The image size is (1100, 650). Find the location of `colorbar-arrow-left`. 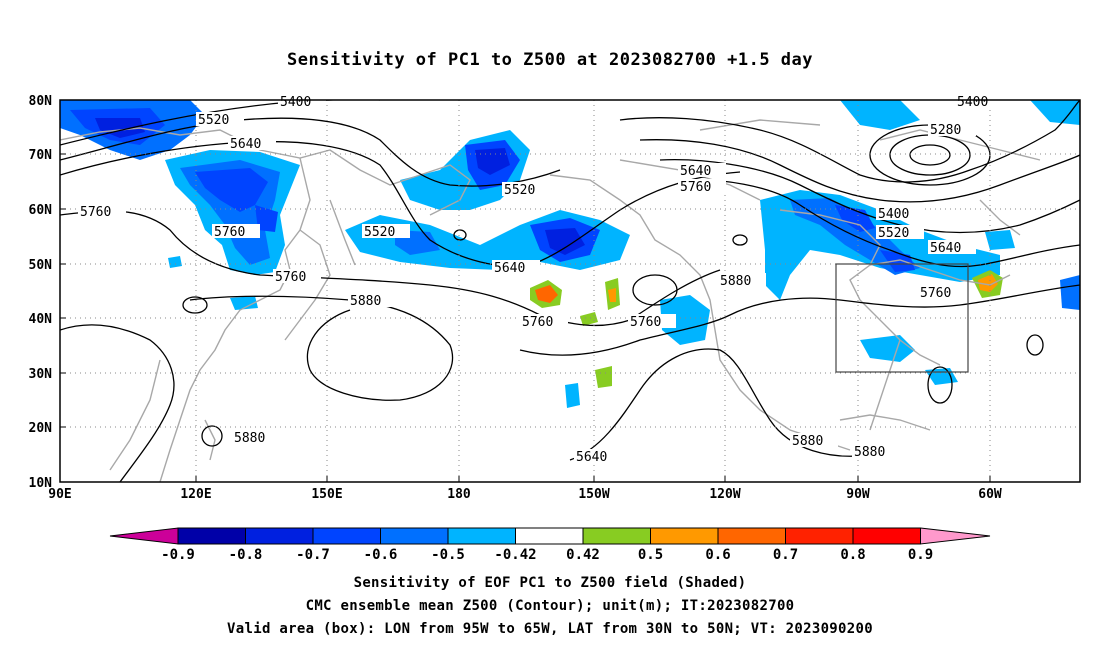

colorbar-arrow-left is located at coordinates (144, 536).